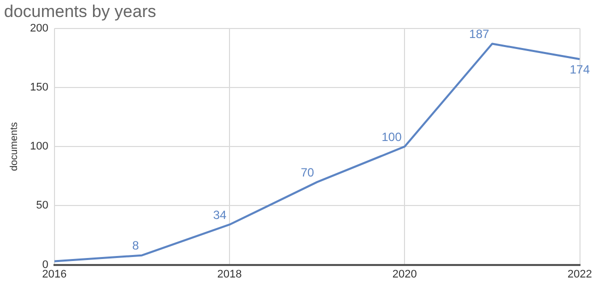 This screenshot has height=286, width=595. Describe the element at coordinates (136, 245) in the screenshot. I see `data-label: 8` at that location.